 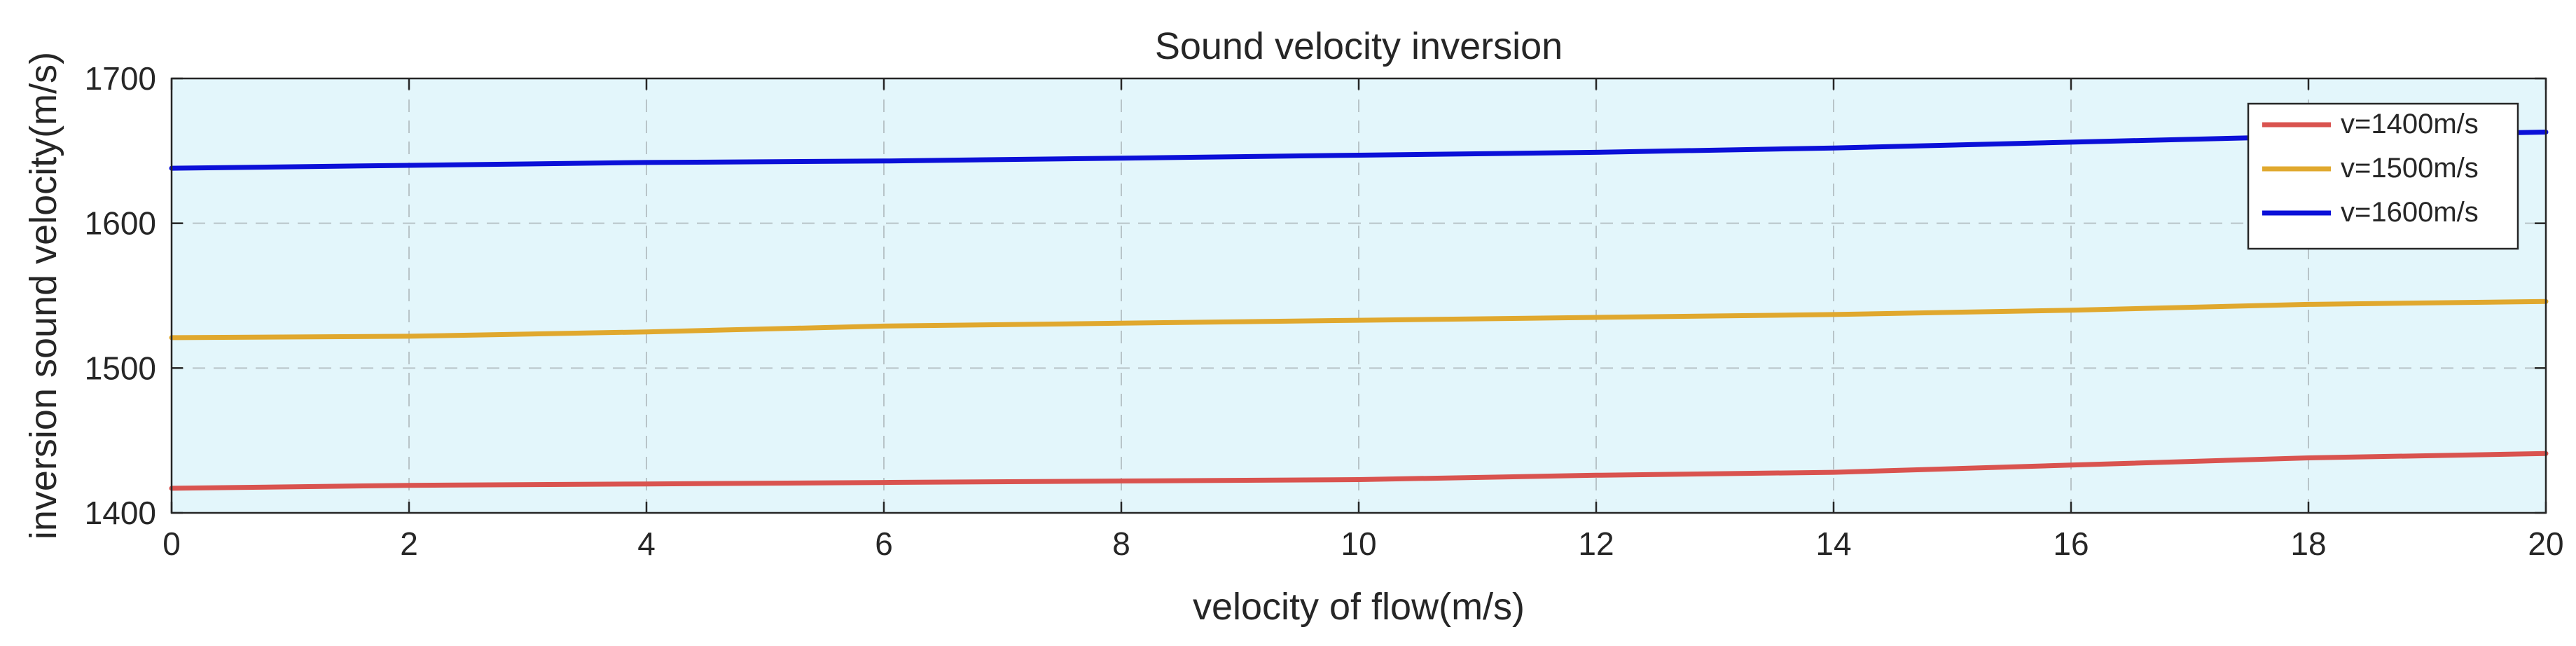 I want to click on x-axis-label: velocity of flow(m/s), so click(x=1359, y=607).